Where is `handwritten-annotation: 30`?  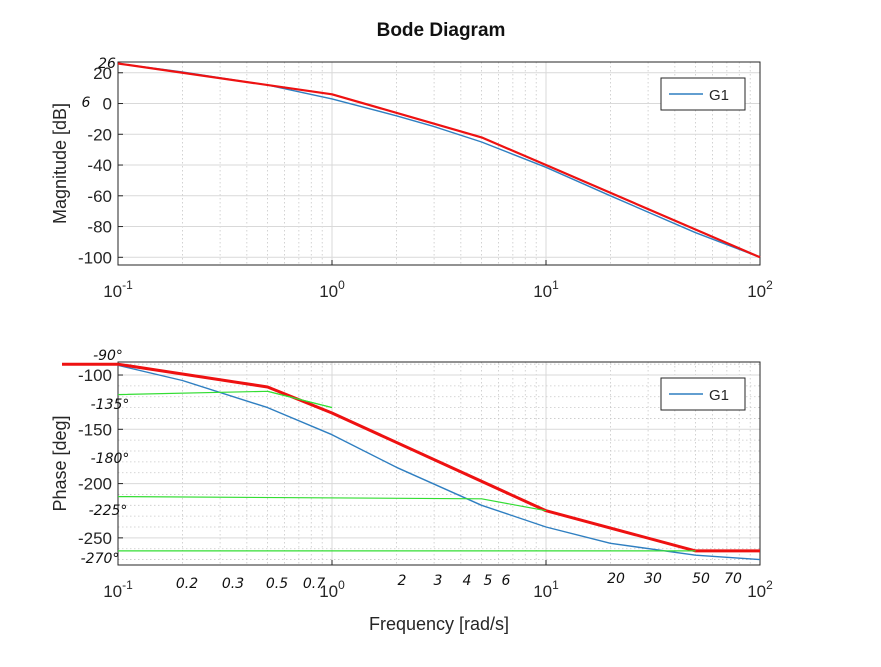 handwritten-annotation: 30 is located at coordinates (653, 579).